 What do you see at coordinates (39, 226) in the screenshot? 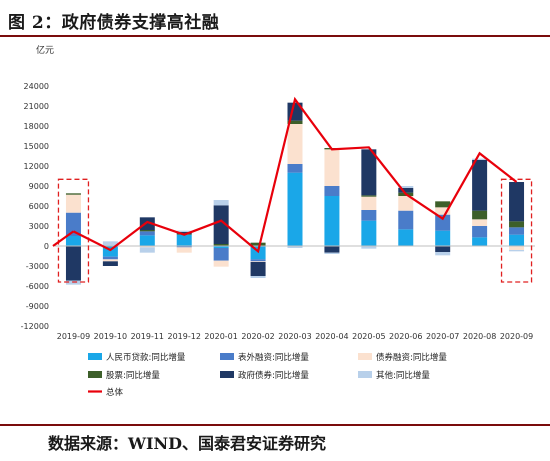
I see `y-tick-label: 3000` at bounding box center [39, 226].